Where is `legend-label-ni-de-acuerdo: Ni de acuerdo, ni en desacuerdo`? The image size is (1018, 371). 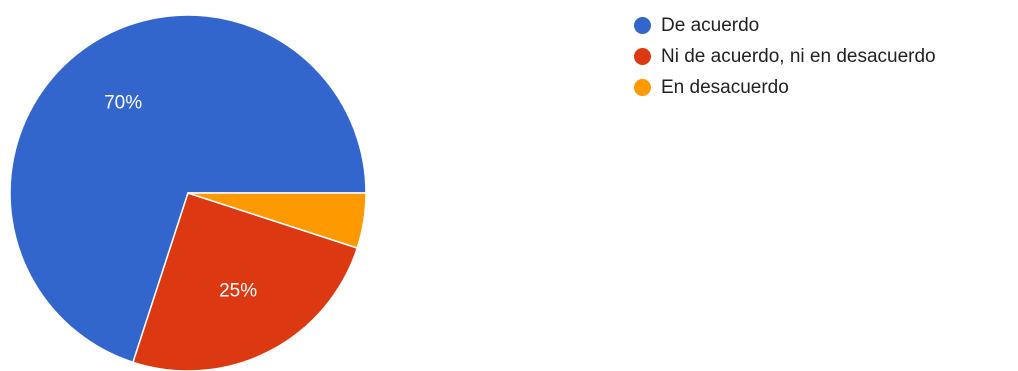 legend-label-ni-de-acuerdo: Ni de acuerdo, ni en desacuerdo is located at coordinates (798, 56).